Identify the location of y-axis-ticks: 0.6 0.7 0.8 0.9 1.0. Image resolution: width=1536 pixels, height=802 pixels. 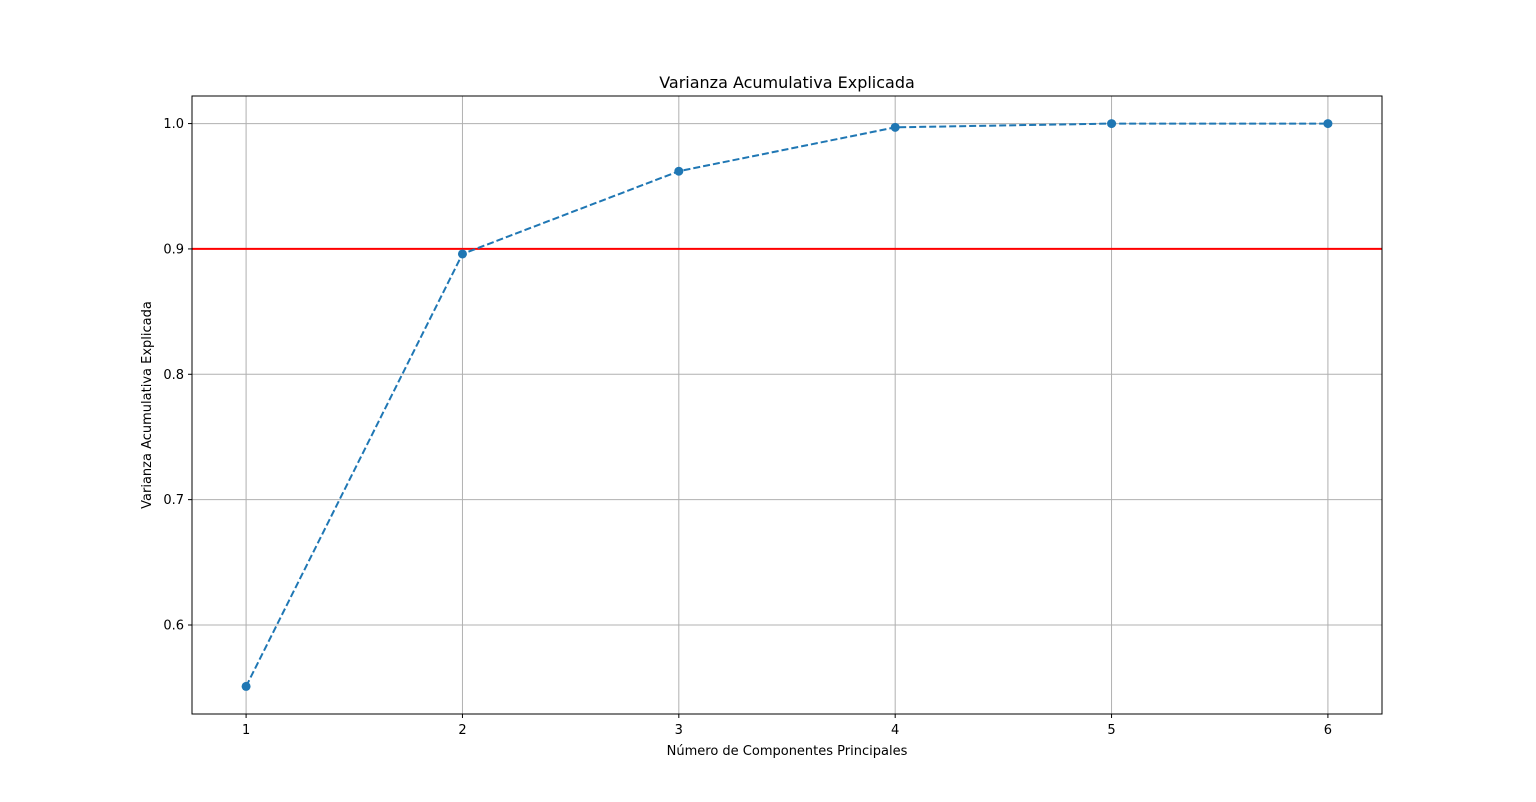
(177, 375).